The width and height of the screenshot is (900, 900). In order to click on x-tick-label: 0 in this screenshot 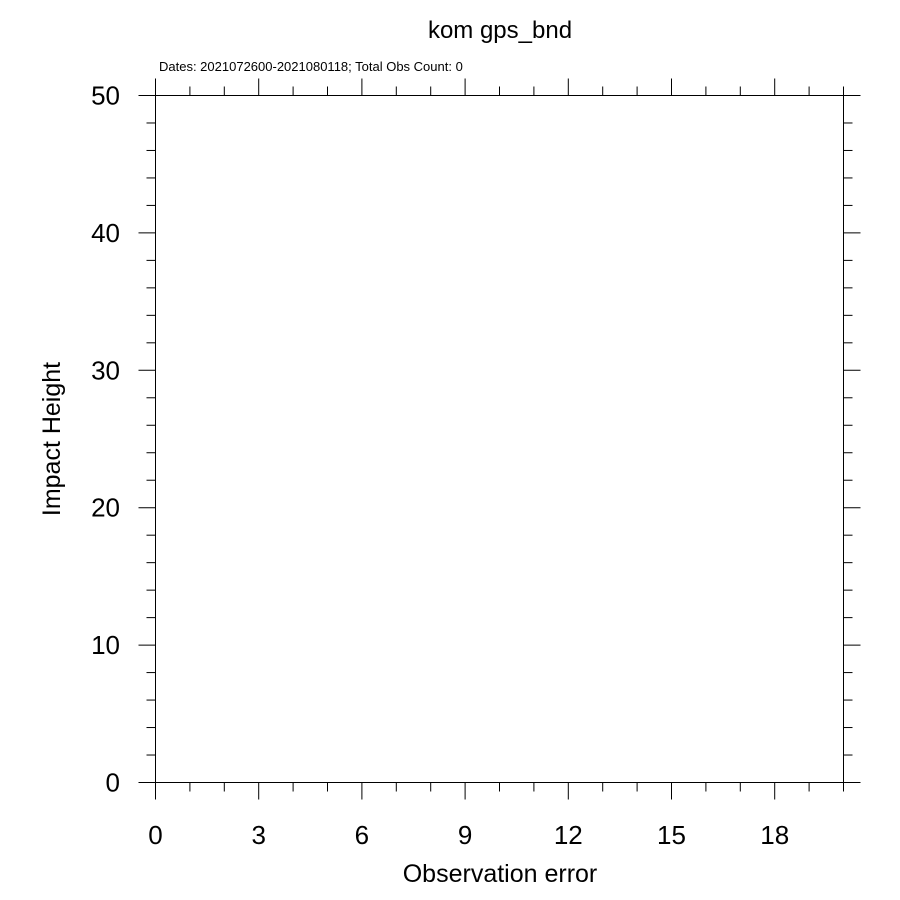, I will do `click(155, 835)`.